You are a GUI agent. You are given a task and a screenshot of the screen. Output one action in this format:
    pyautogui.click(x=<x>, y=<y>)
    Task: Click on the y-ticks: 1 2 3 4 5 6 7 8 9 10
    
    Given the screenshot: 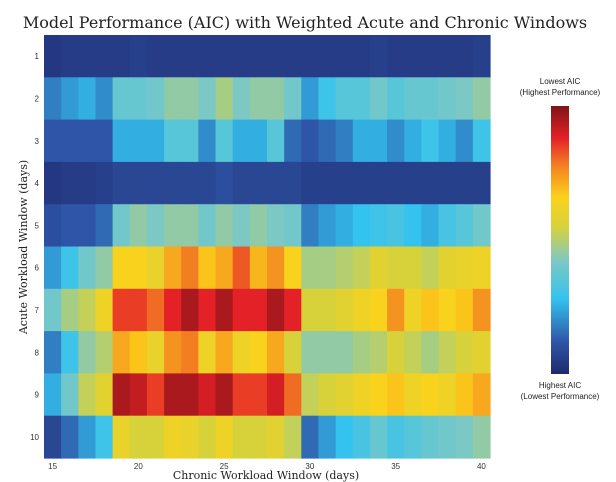 What is the action you would take?
    pyautogui.click(x=34, y=247)
    